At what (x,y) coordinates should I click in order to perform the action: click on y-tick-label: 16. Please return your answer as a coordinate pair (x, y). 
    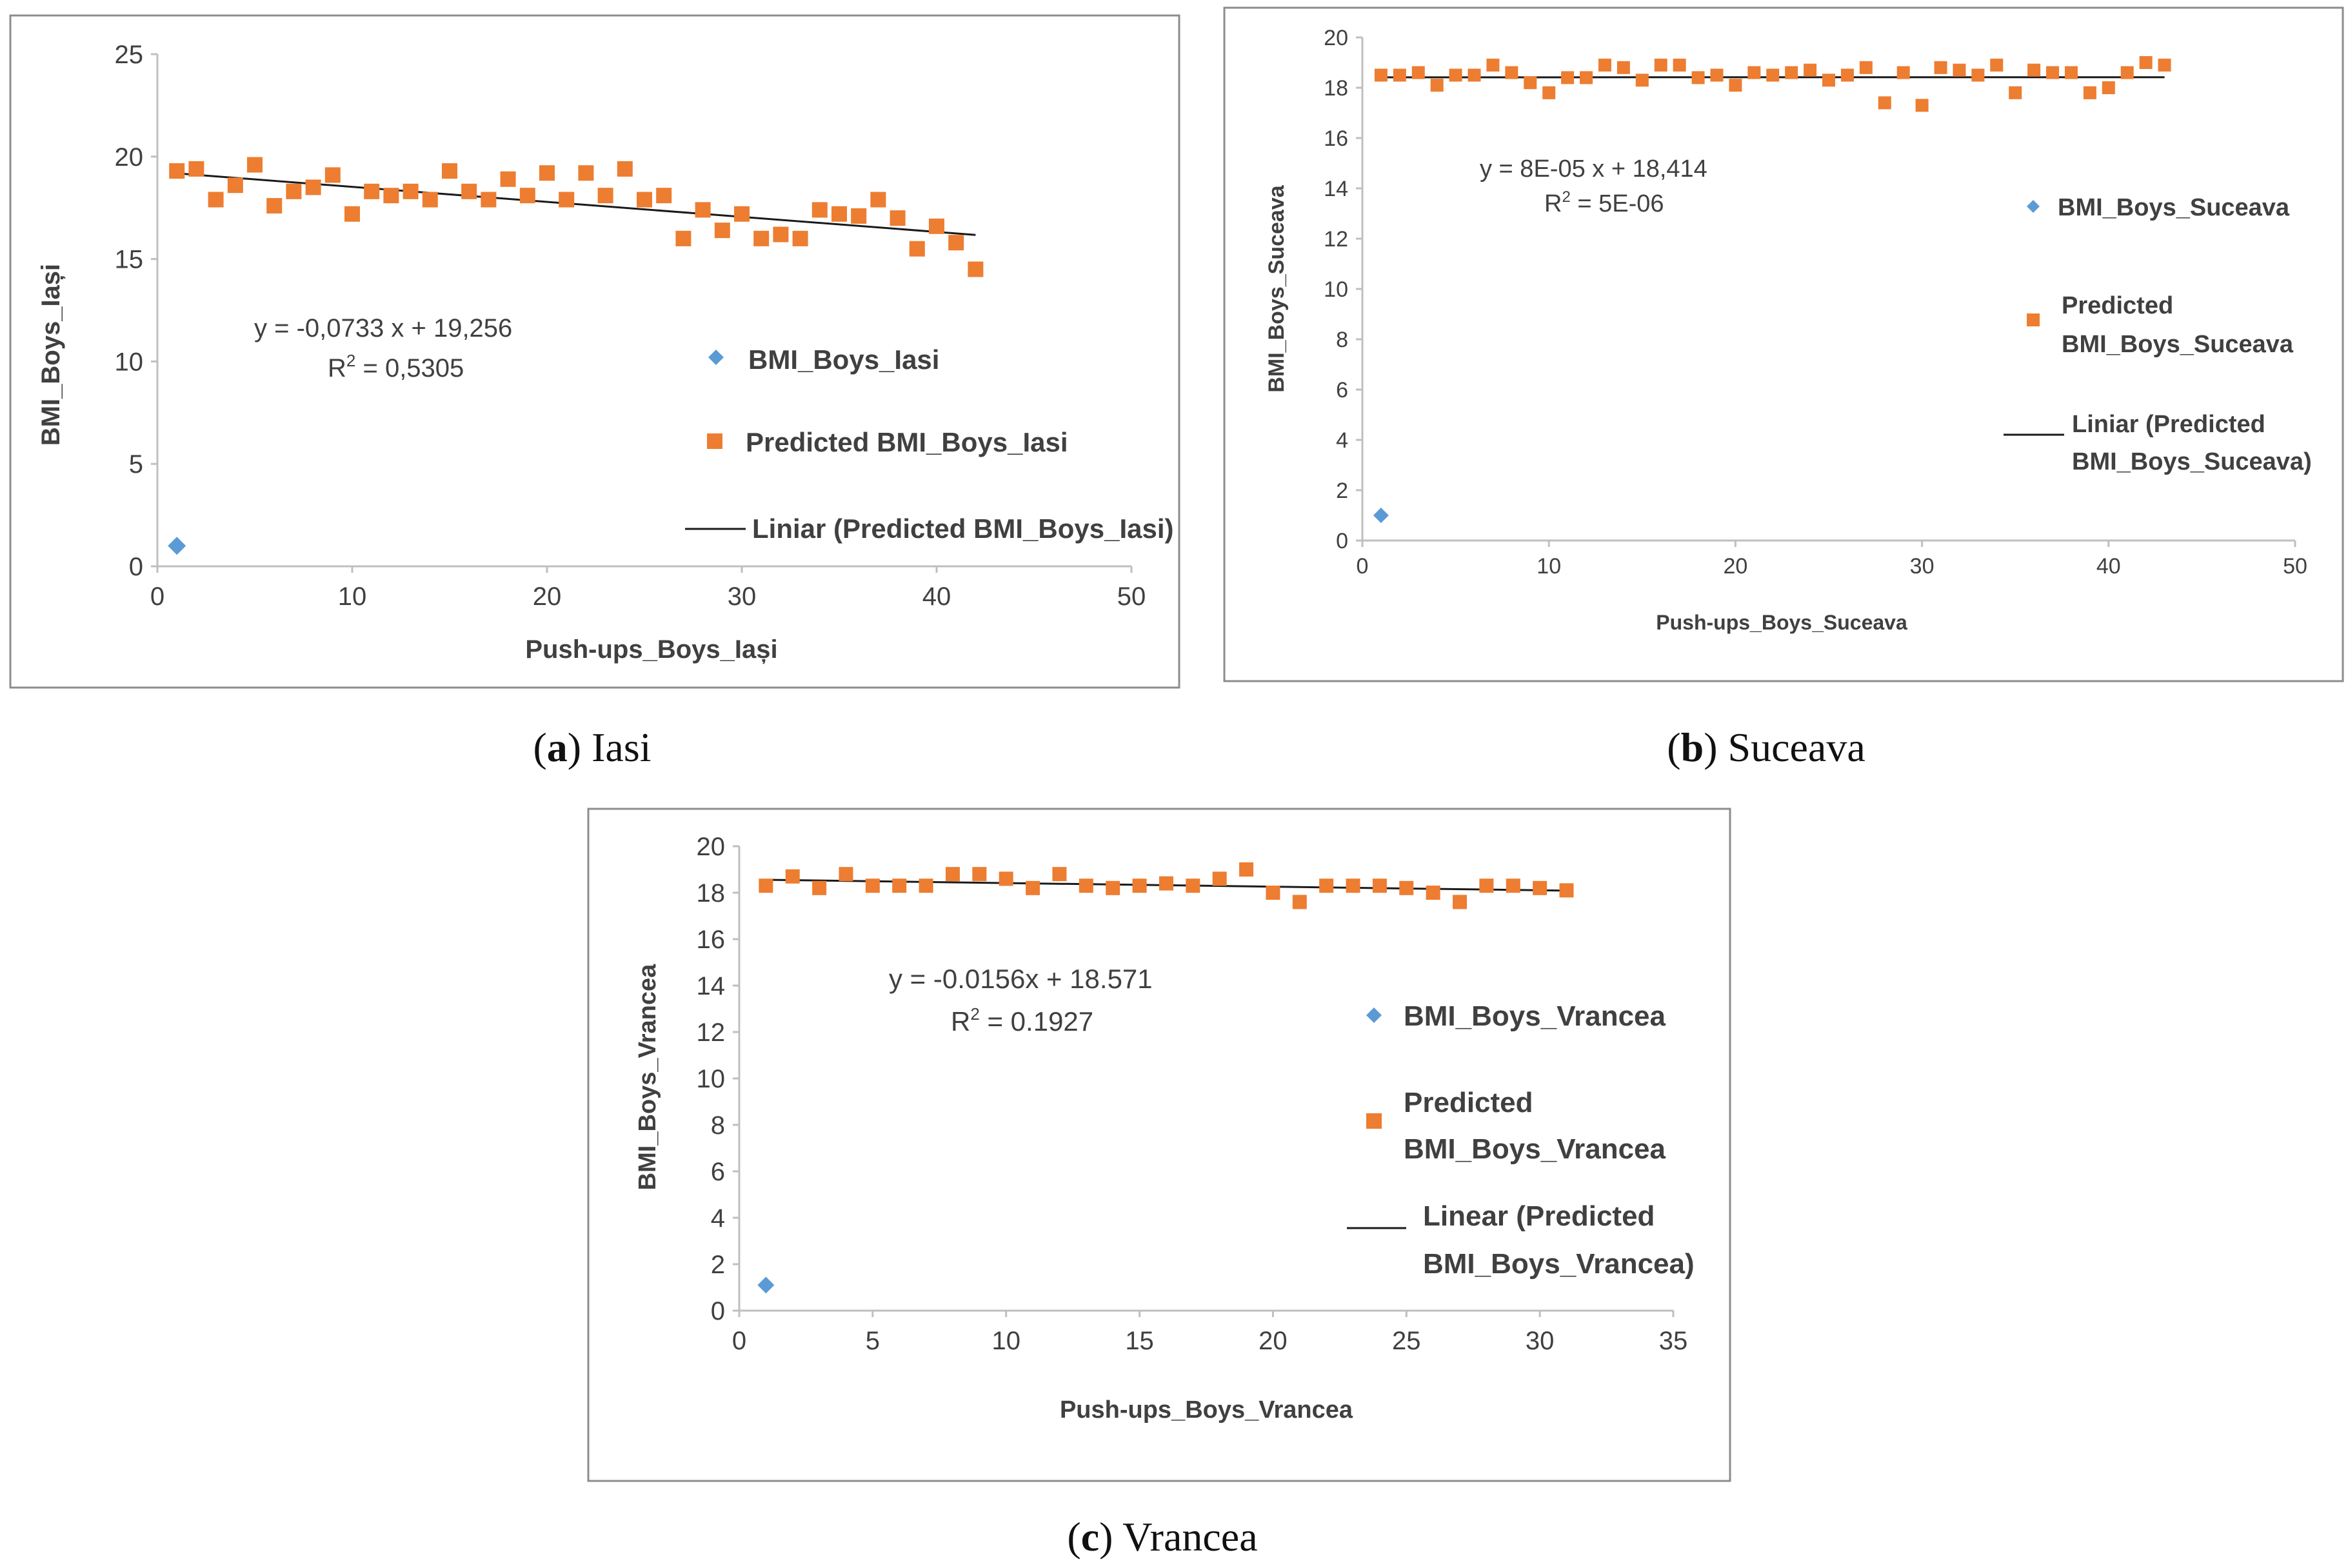
    Looking at the image, I should click on (1336, 139).